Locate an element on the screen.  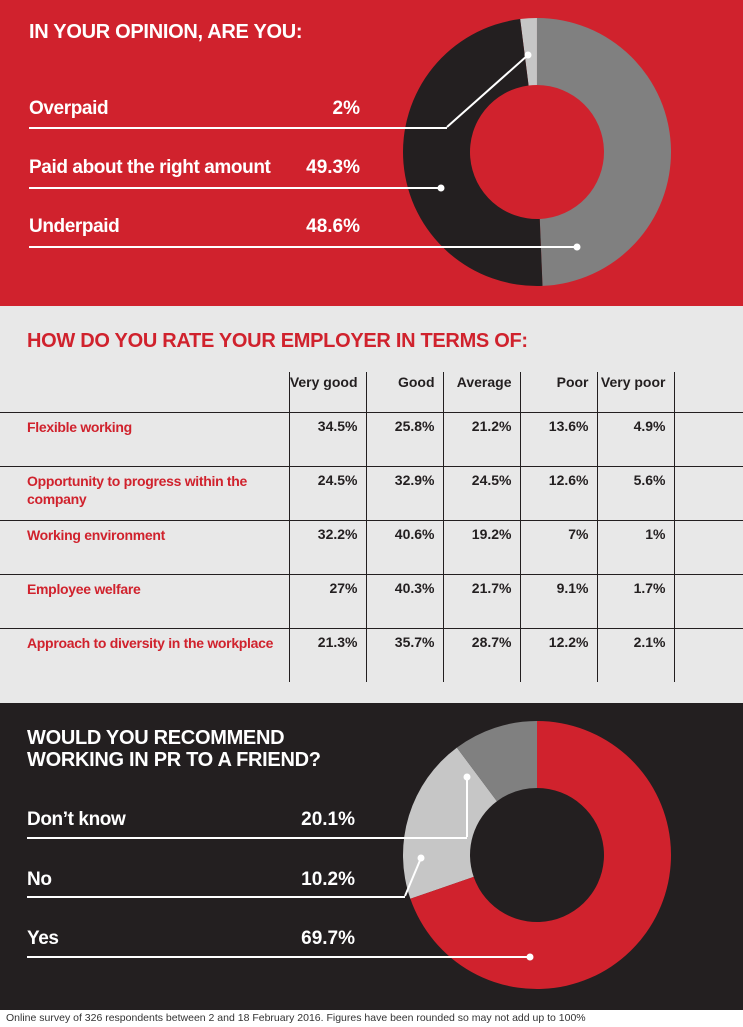
leader-underpaid-dot is located at coordinates (577, 247).